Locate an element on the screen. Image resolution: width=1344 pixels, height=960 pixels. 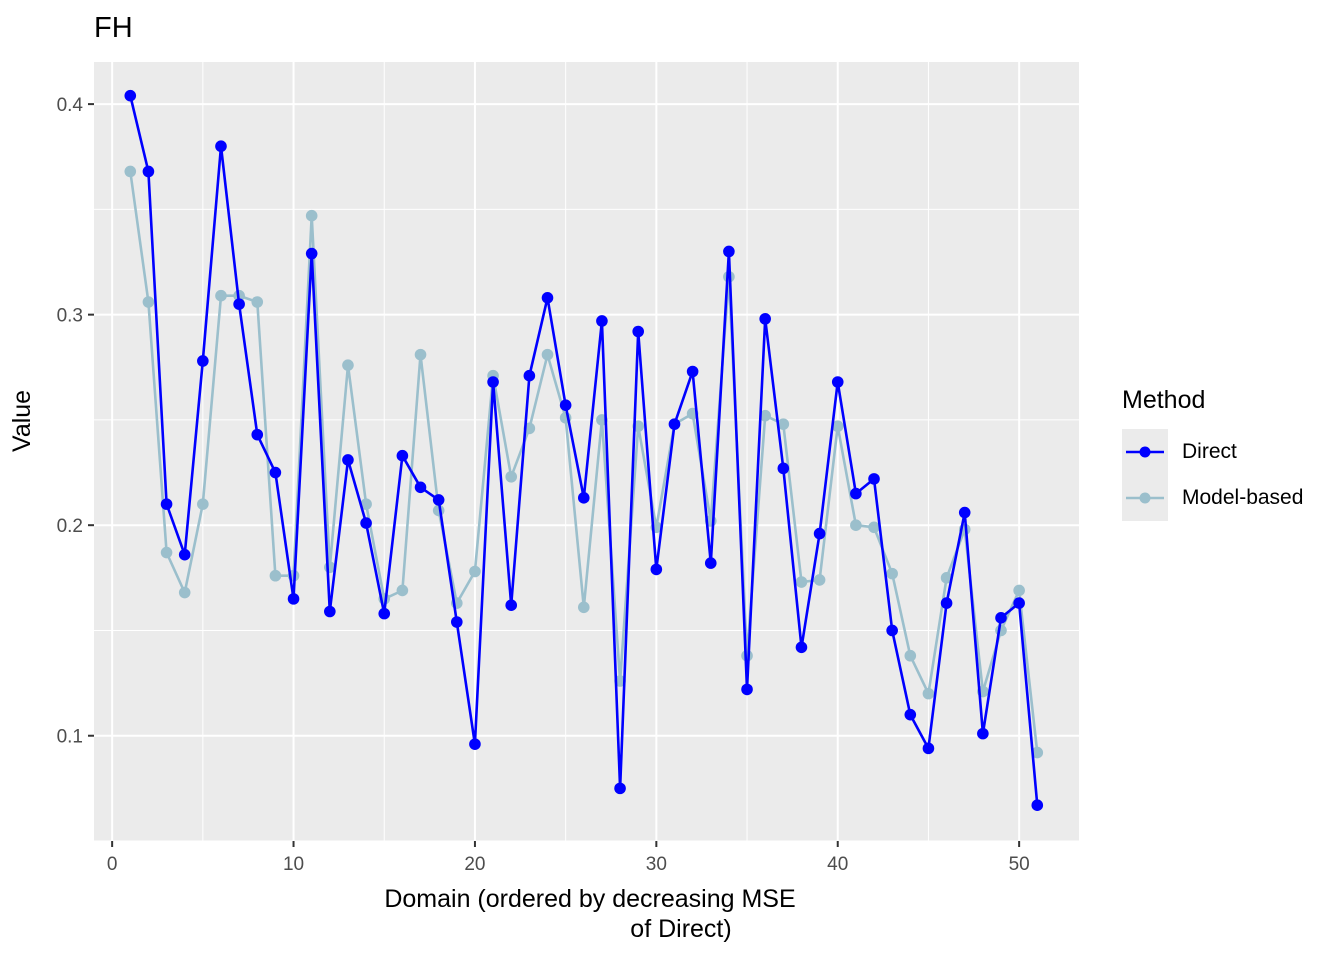
y-tick-labels: 0.1 0.2 0.3 0.4 is located at coordinates (70, 421).